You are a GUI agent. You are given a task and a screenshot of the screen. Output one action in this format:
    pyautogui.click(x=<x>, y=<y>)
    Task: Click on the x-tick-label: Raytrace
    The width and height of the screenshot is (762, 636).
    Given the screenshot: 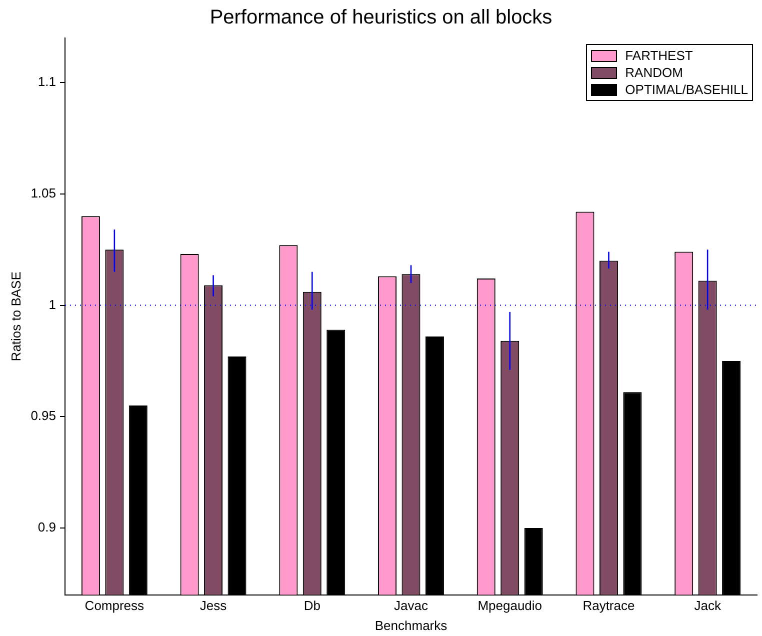 What is the action you would take?
    pyautogui.click(x=608, y=606)
    